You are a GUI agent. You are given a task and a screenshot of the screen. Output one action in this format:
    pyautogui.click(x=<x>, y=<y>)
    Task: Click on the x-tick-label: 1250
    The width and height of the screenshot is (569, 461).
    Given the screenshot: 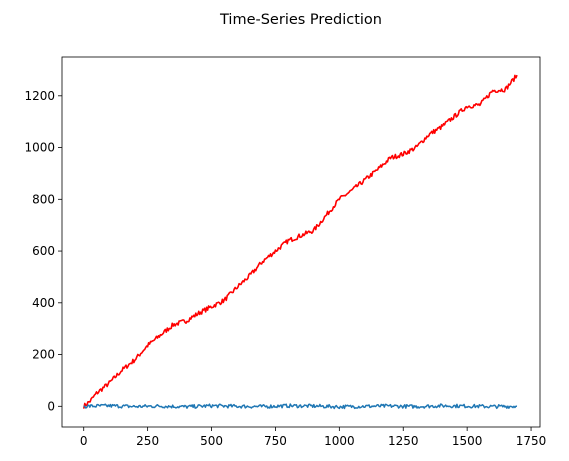 What is the action you would take?
    pyautogui.click(x=403, y=441)
    